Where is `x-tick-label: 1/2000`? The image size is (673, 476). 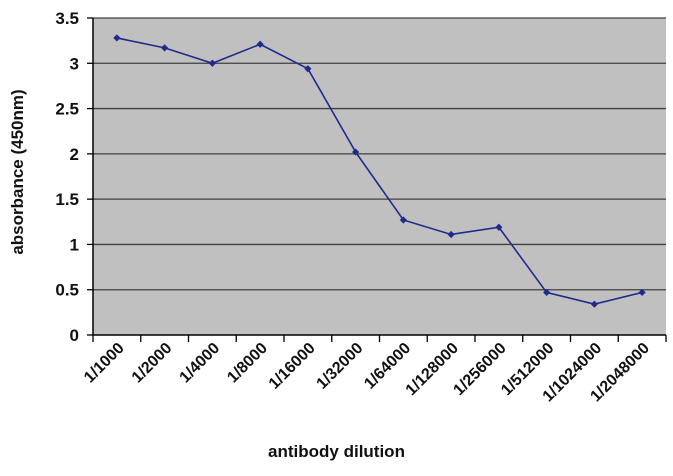
x-tick-label: 1/2000 is located at coordinates (152, 363).